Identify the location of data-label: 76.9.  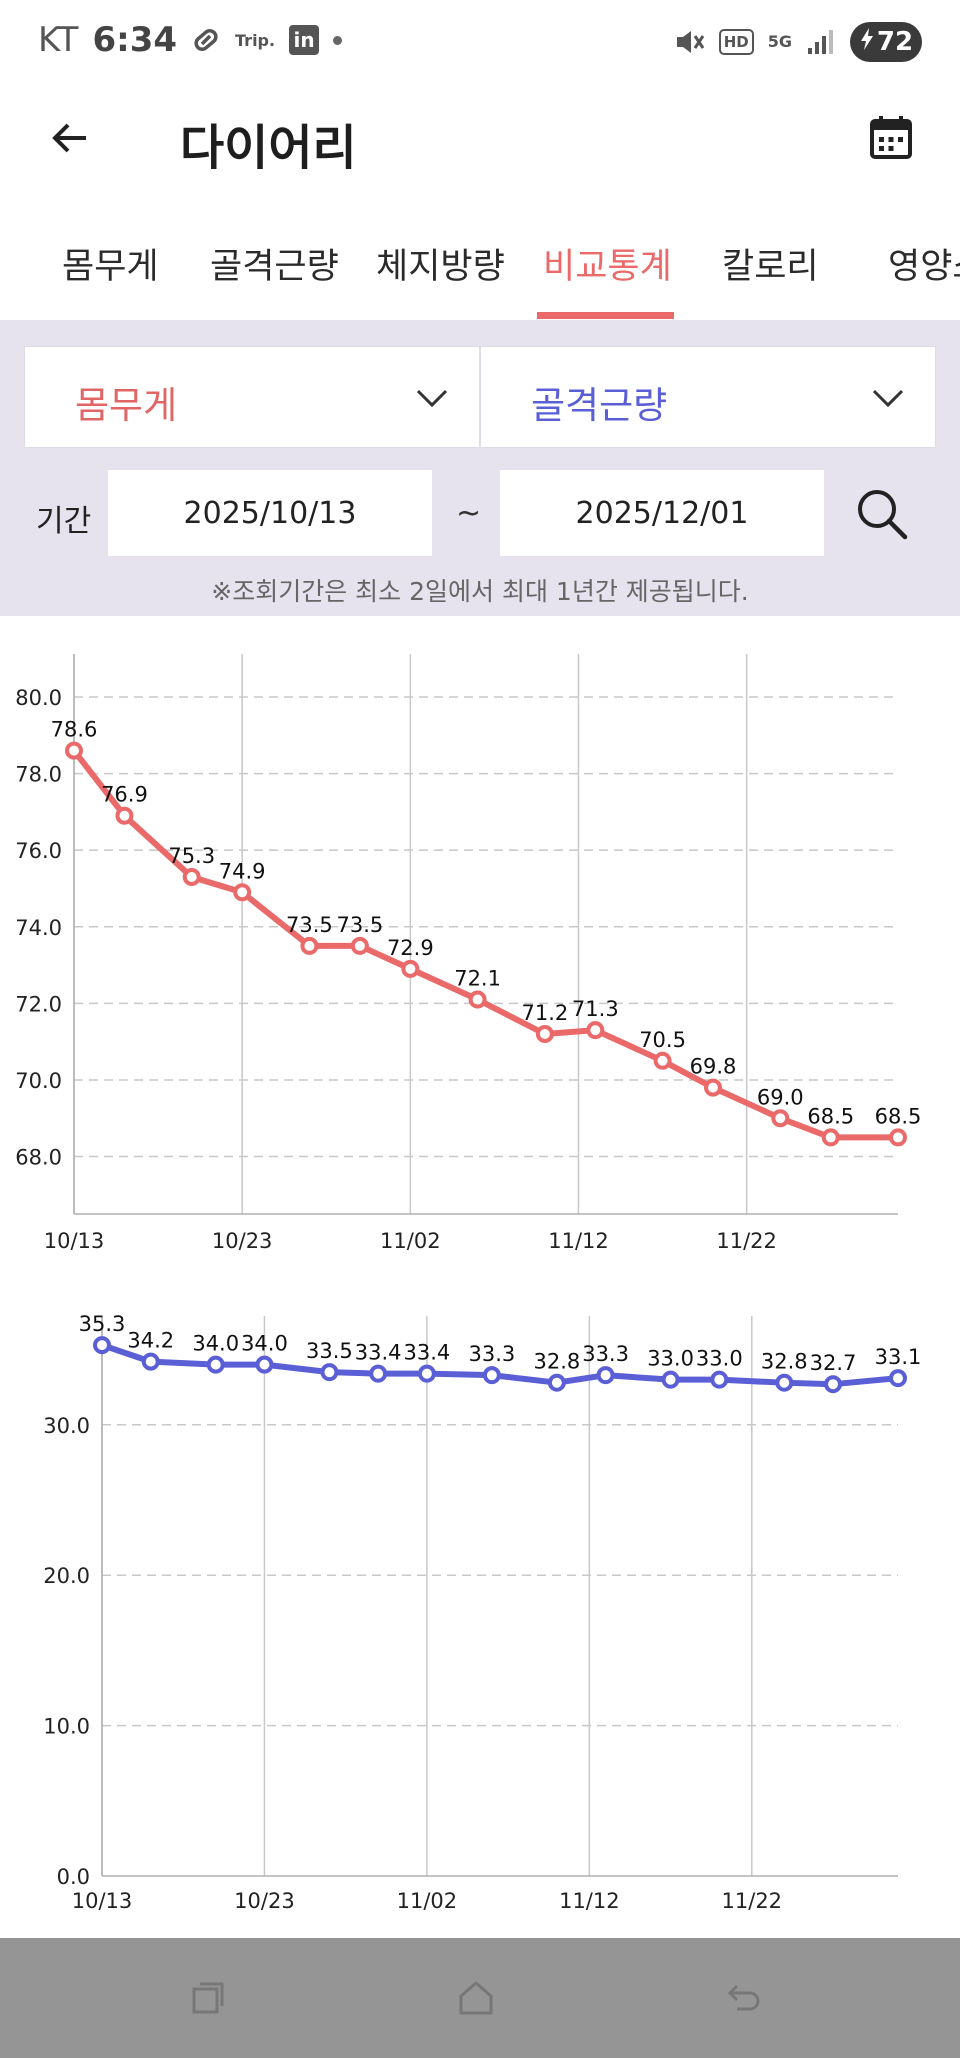
(124, 795).